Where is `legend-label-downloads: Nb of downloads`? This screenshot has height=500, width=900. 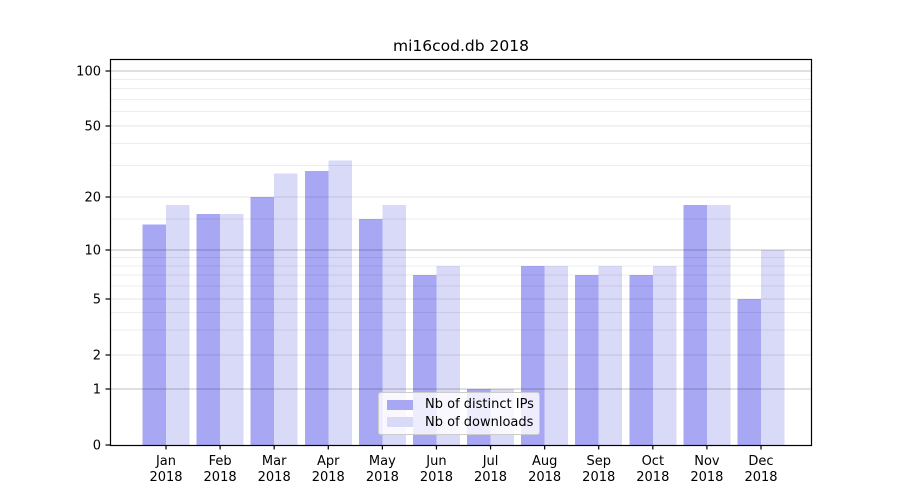 legend-label-downloads: Nb of downloads is located at coordinates (479, 422).